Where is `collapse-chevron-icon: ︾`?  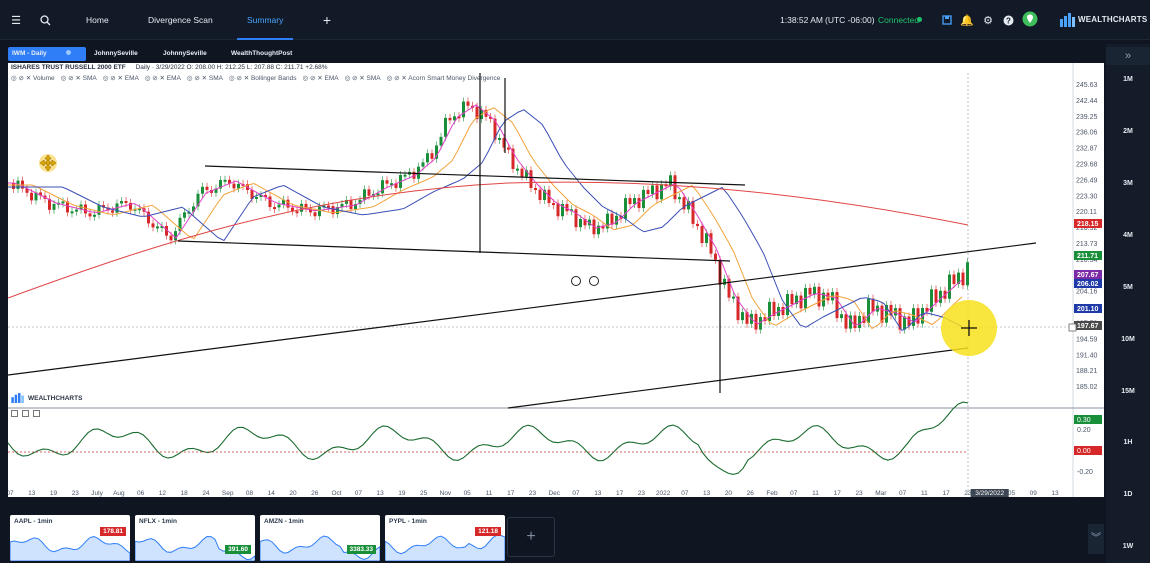
collapse-chevron-icon: ︾ is located at coordinates (1096, 539).